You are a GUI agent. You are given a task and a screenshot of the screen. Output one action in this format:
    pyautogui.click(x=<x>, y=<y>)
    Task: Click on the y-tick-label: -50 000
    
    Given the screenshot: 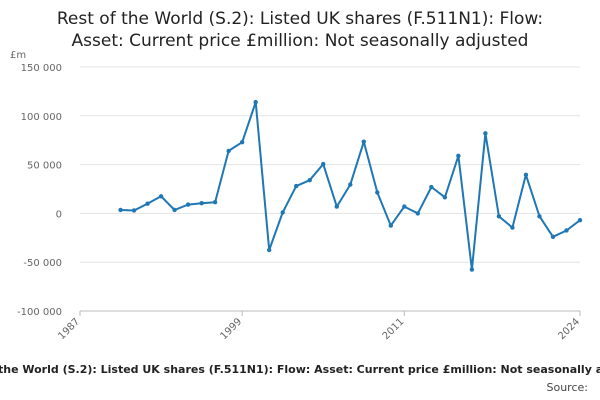 What is the action you would take?
    pyautogui.click(x=42, y=263)
    